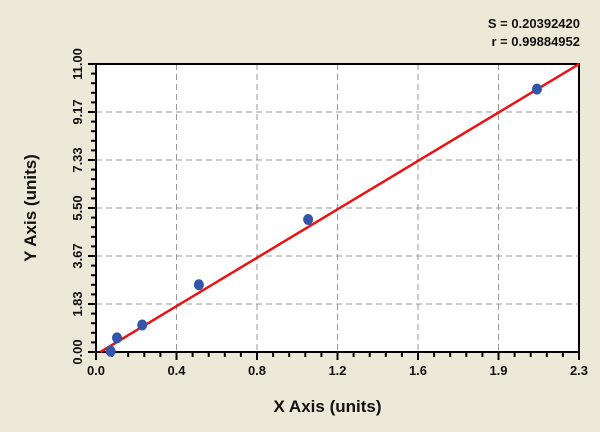 The image size is (600, 432). I want to click on y-tick-label: 9.17, so click(77, 111).